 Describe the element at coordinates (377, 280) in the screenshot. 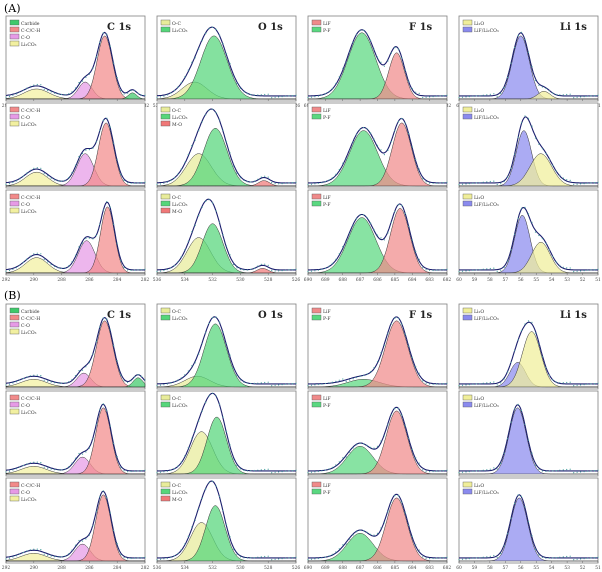

I see `x-tick-label: 686` at that location.